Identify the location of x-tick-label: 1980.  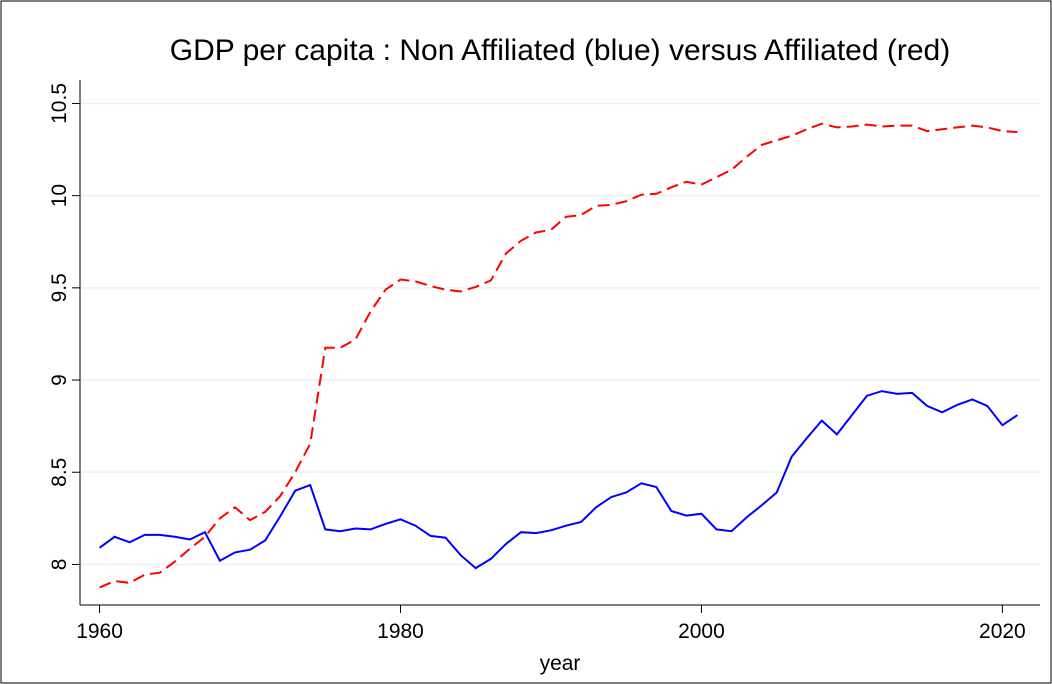
(400, 631).